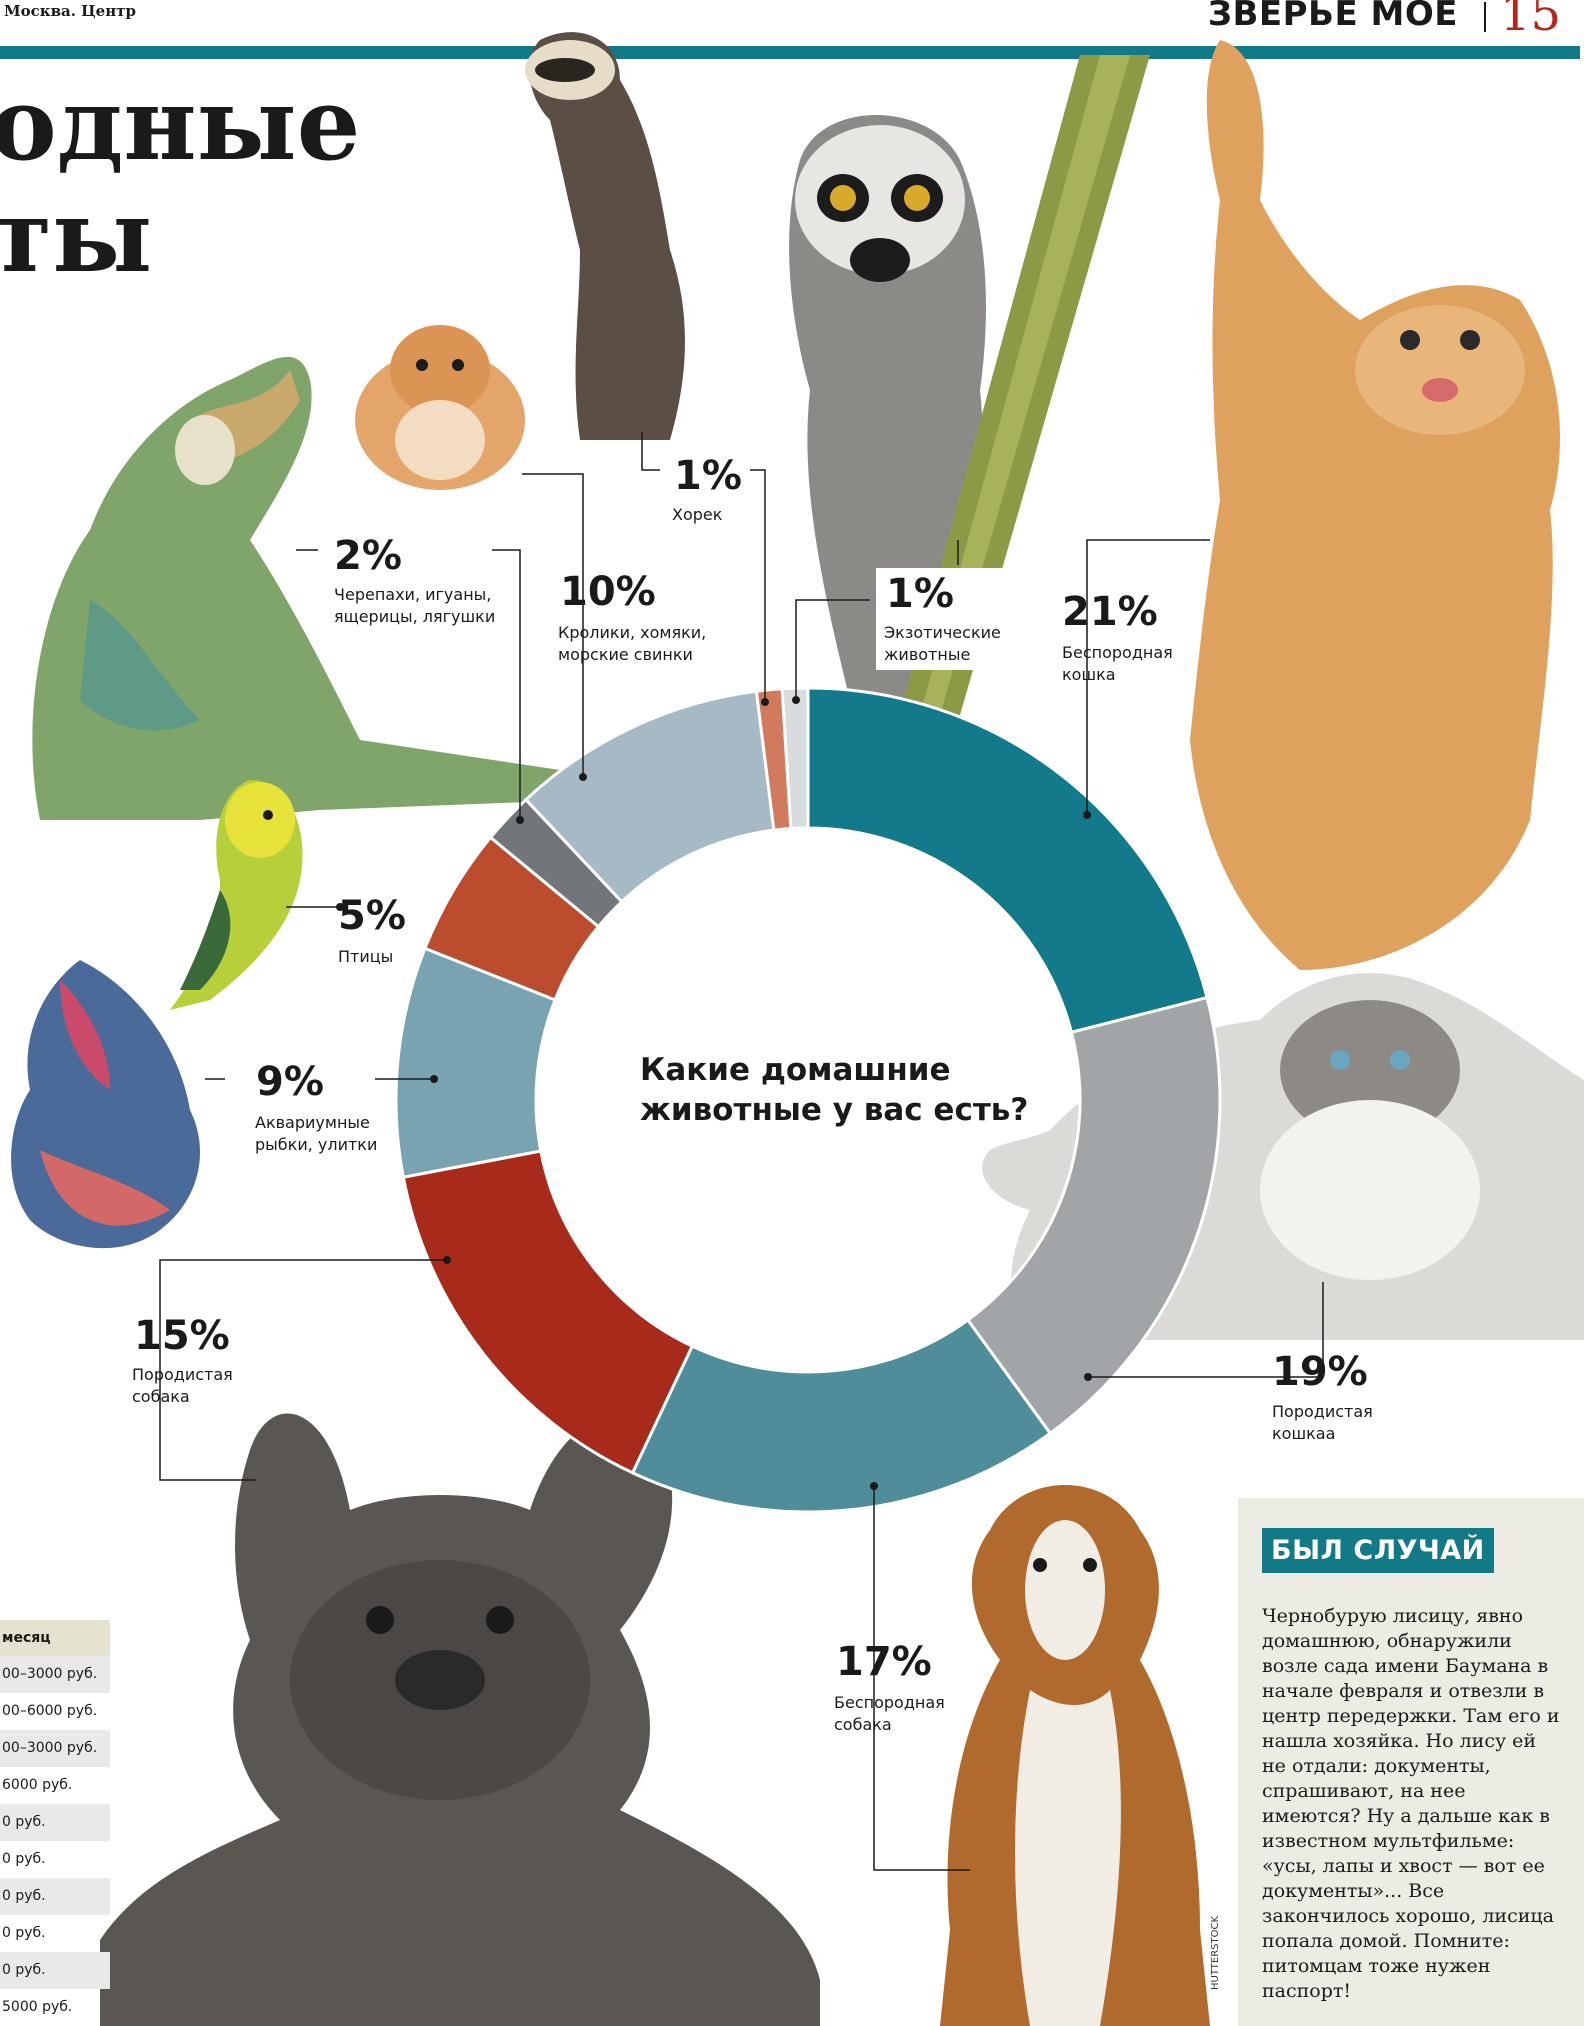 This screenshot has height=2026, width=1584. What do you see at coordinates (650, 451) in the screenshot?
I see `leader-ferret-top` at bounding box center [650, 451].